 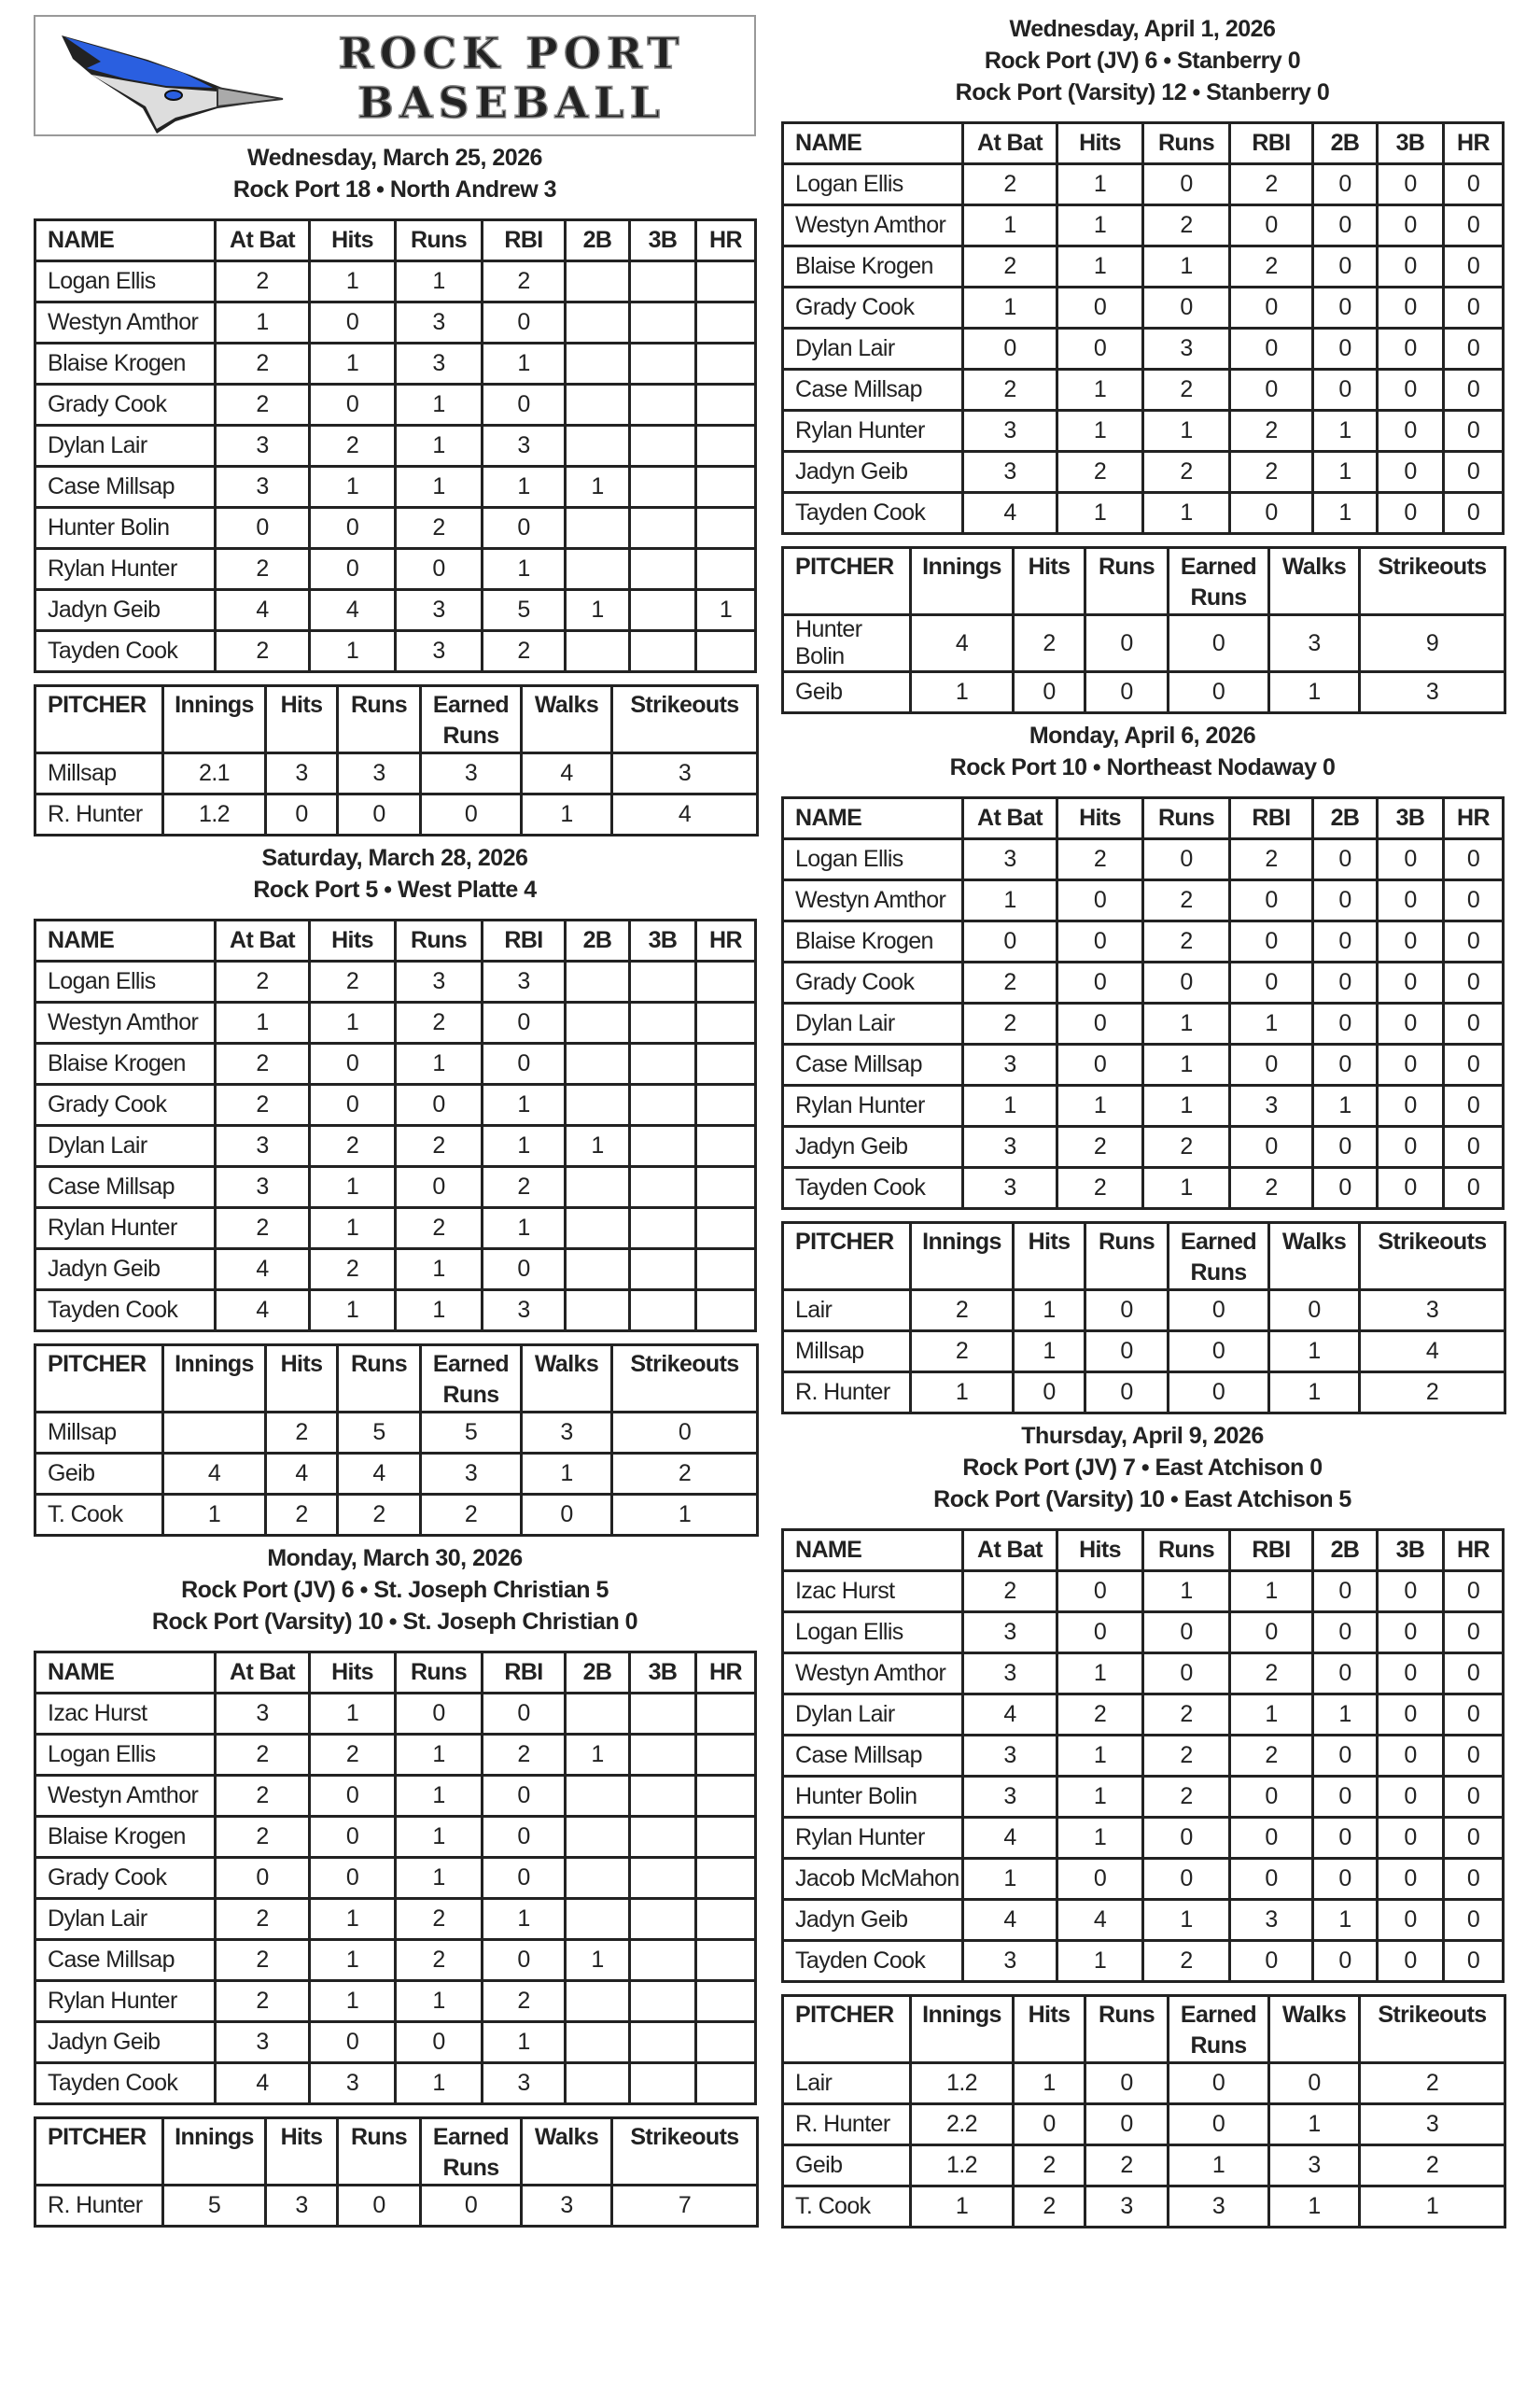 I want to click on game-score: Rock Port (Varsity) 12 • Stanberry 0, so click(x=1142, y=92).